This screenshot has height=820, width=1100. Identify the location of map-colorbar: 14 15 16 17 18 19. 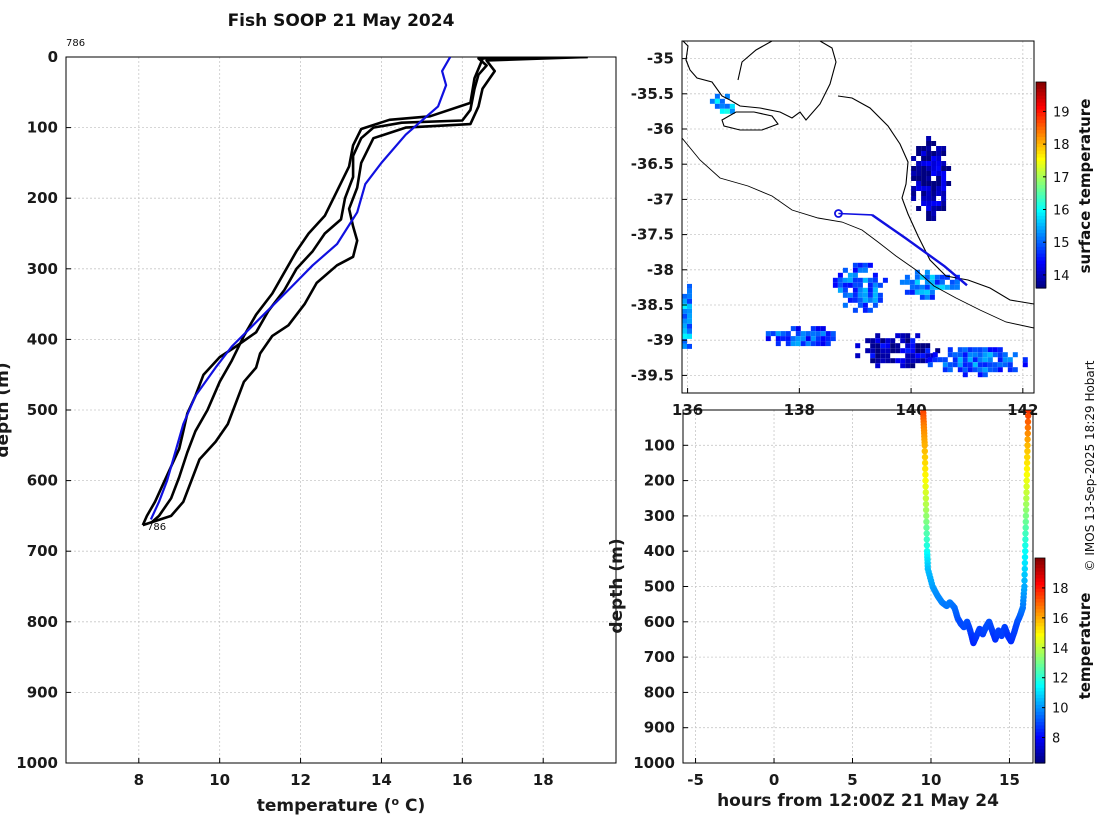
(1052, 185).